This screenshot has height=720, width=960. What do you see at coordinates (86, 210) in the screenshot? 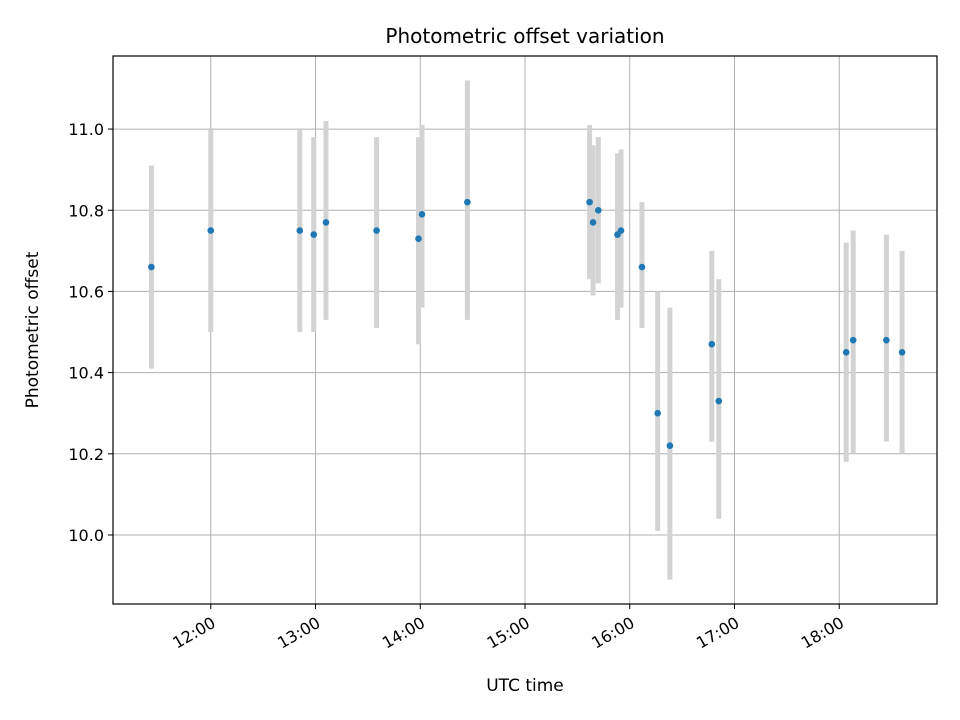
I see `y-tick-label: 10.8` at bounding box center [86, 210].